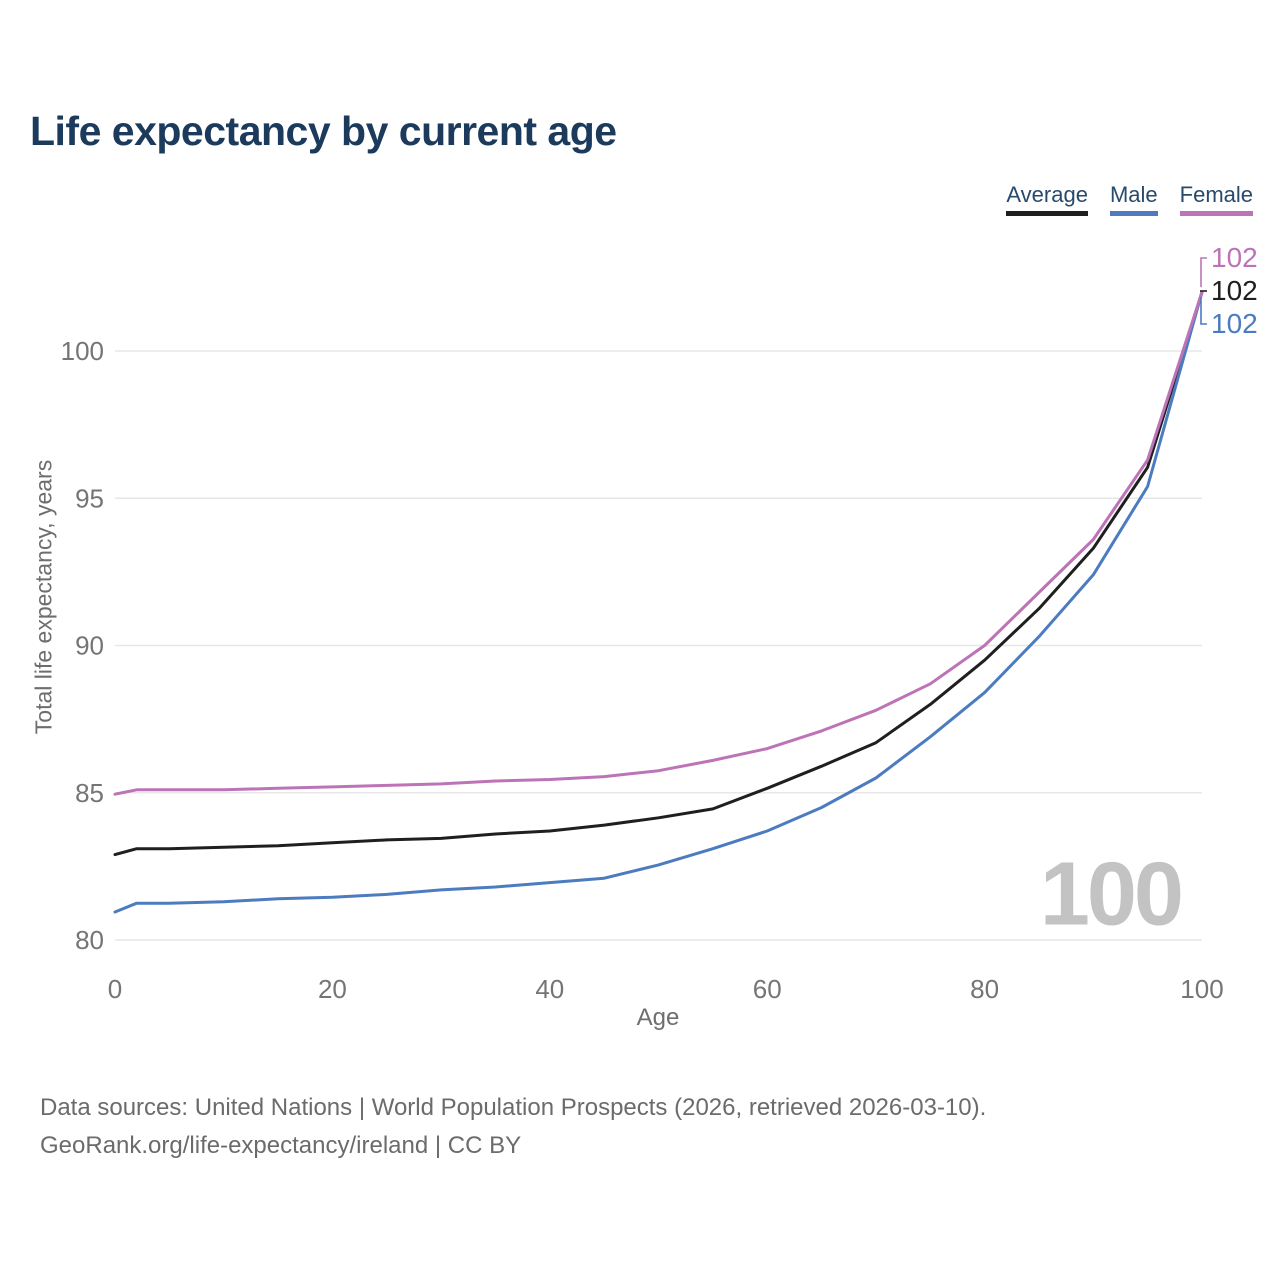  What do you see at coordinates (82, 351) in the screenshot?
I see `y-tick-100: 100` at bounding box center [82, 351].